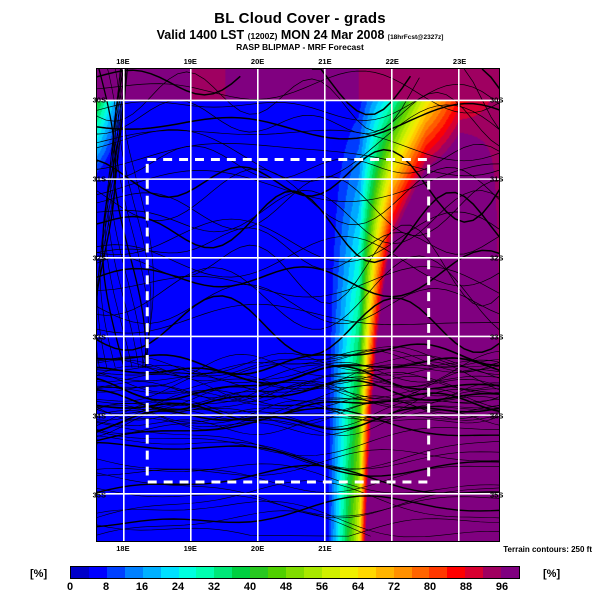  What do you see at coordinates (358, 587) in the screenshot?
I see `colorbar-tick-64: 64` at bounding box center [358, 587].